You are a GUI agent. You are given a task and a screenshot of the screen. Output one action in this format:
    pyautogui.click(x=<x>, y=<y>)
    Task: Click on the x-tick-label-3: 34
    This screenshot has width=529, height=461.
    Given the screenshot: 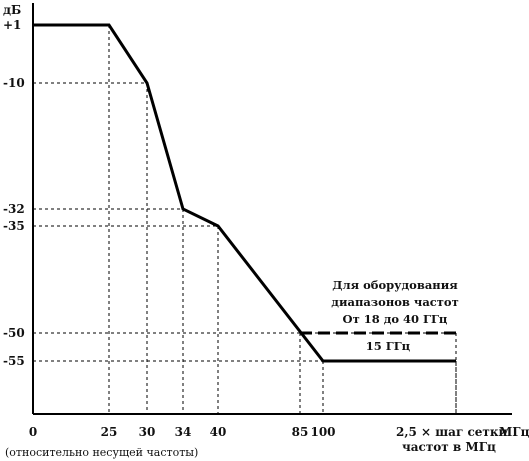 What is the action you would take?
    pyautogui.click(x=183, y=432)
    